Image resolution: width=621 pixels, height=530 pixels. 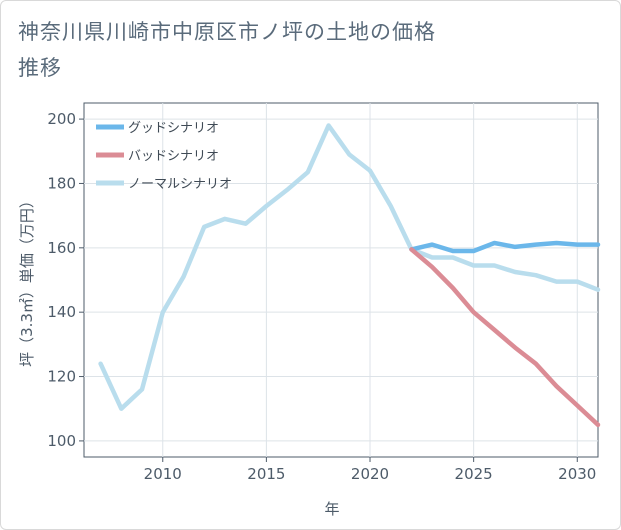 I want to click on x-tick-label: 2015, so click(x=266, y=474).